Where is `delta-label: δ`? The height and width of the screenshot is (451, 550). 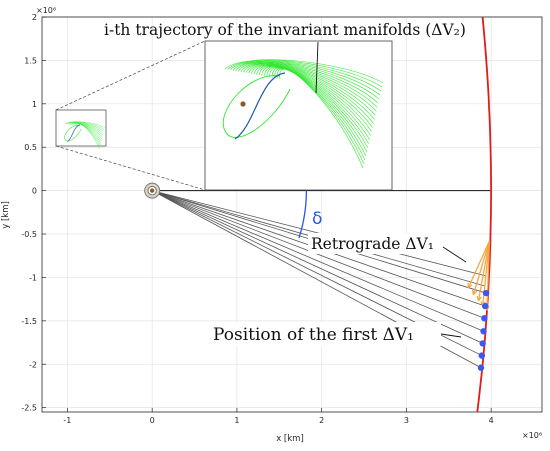 delta-label: δ is located at coordinates (317, 219).